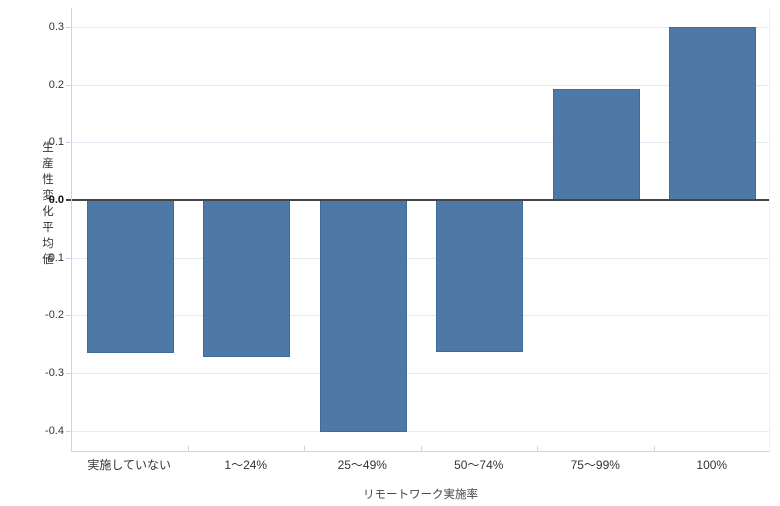 The width and height of the screenshot is (780, 506). Describe the element at coordinates (54, 373) in the screenshot. I see `y-tick-label: -0.3` at that location.